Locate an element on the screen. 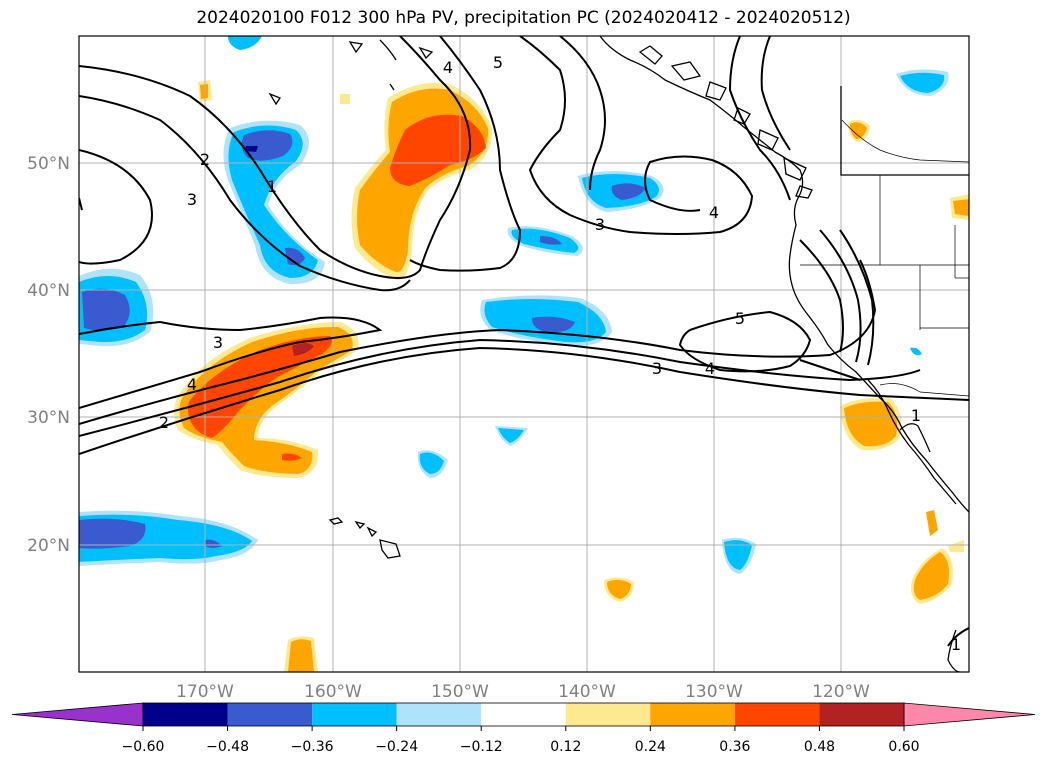 The width and height of the screenshot is (1047, 765). political-boundaries is located at coordinates (884, 258).